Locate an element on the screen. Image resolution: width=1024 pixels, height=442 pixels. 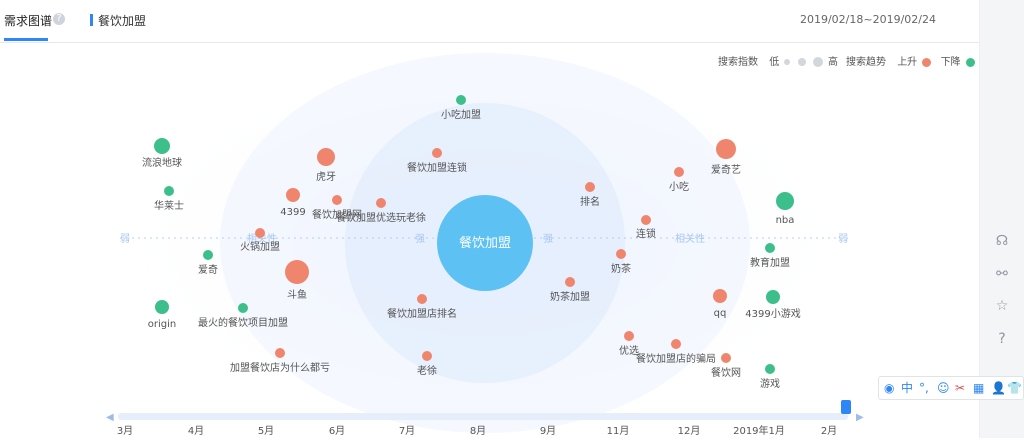
timeline-handle is located at coordinates (846, 407).